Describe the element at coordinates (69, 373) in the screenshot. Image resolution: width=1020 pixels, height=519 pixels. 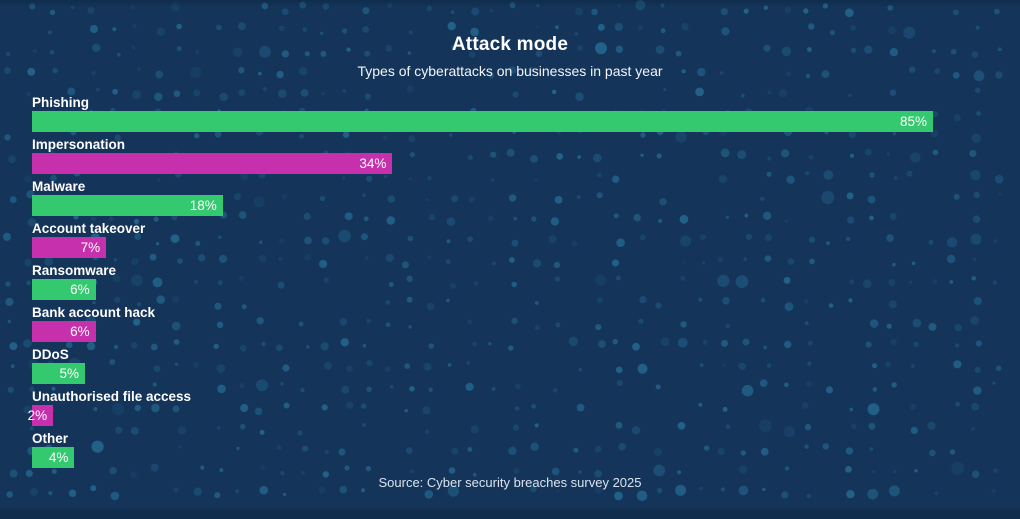
I see `value-label: 5%` at that location.